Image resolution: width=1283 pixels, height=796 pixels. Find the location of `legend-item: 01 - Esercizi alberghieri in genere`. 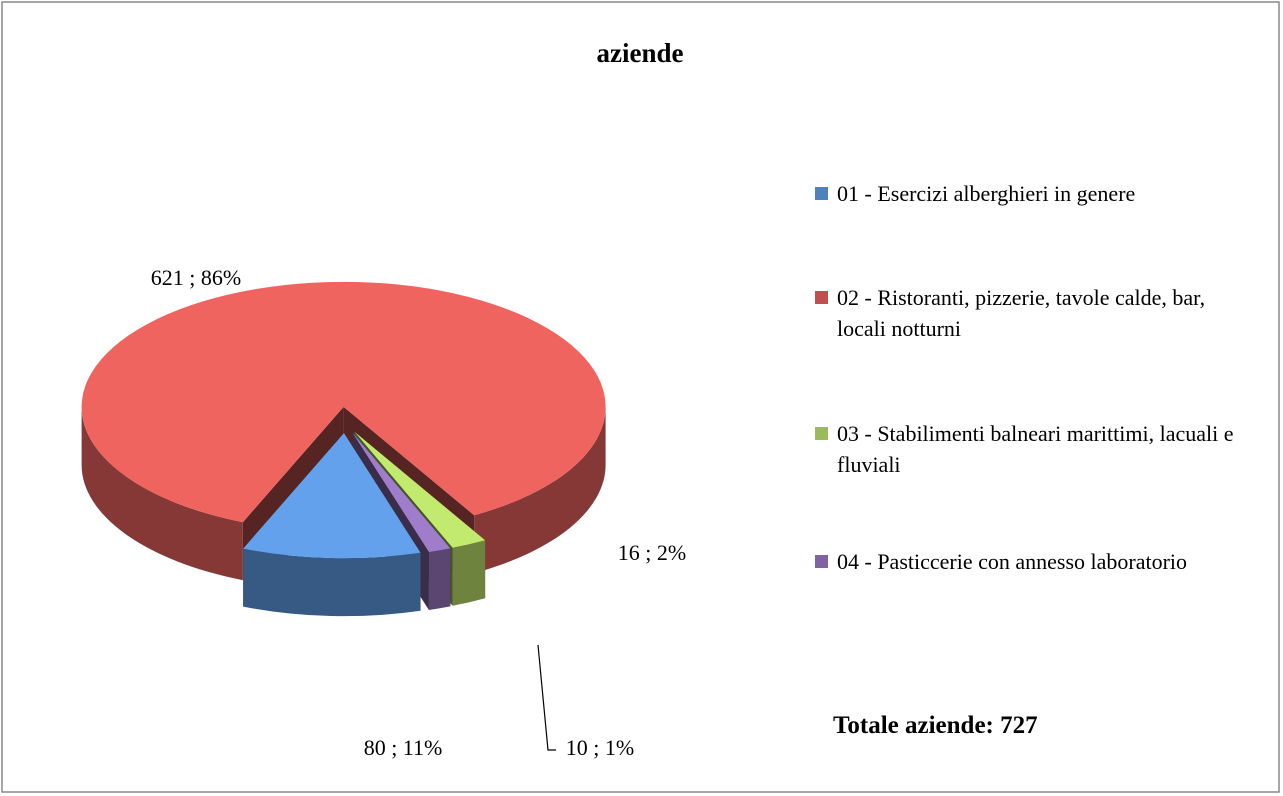

legend-item: 01 - Esercizi alberghieri in genere is located at coordinates (1026, 193).